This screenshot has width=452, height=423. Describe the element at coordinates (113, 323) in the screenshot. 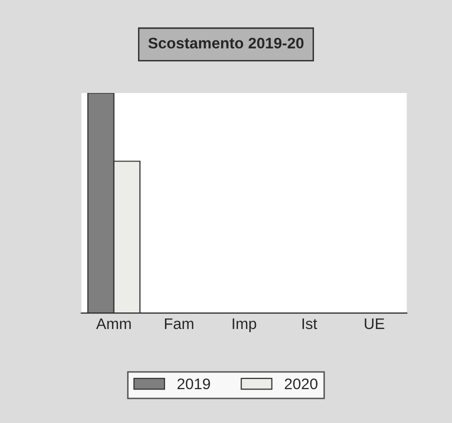

I see `x-tick-label: Amm` at that location.